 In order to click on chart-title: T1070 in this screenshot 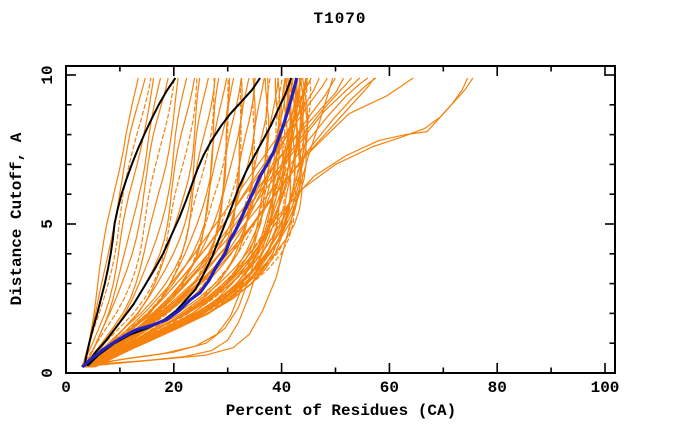, I will do `click(340, 19)`.